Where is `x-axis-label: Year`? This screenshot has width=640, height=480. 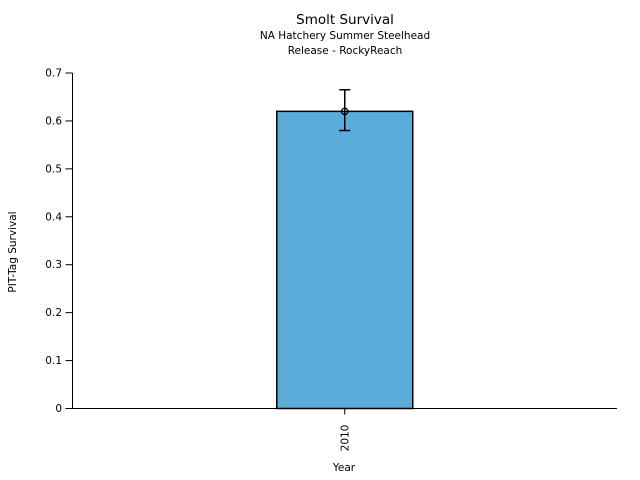 x-axis-label: Year is located at coordinates (344, 468).